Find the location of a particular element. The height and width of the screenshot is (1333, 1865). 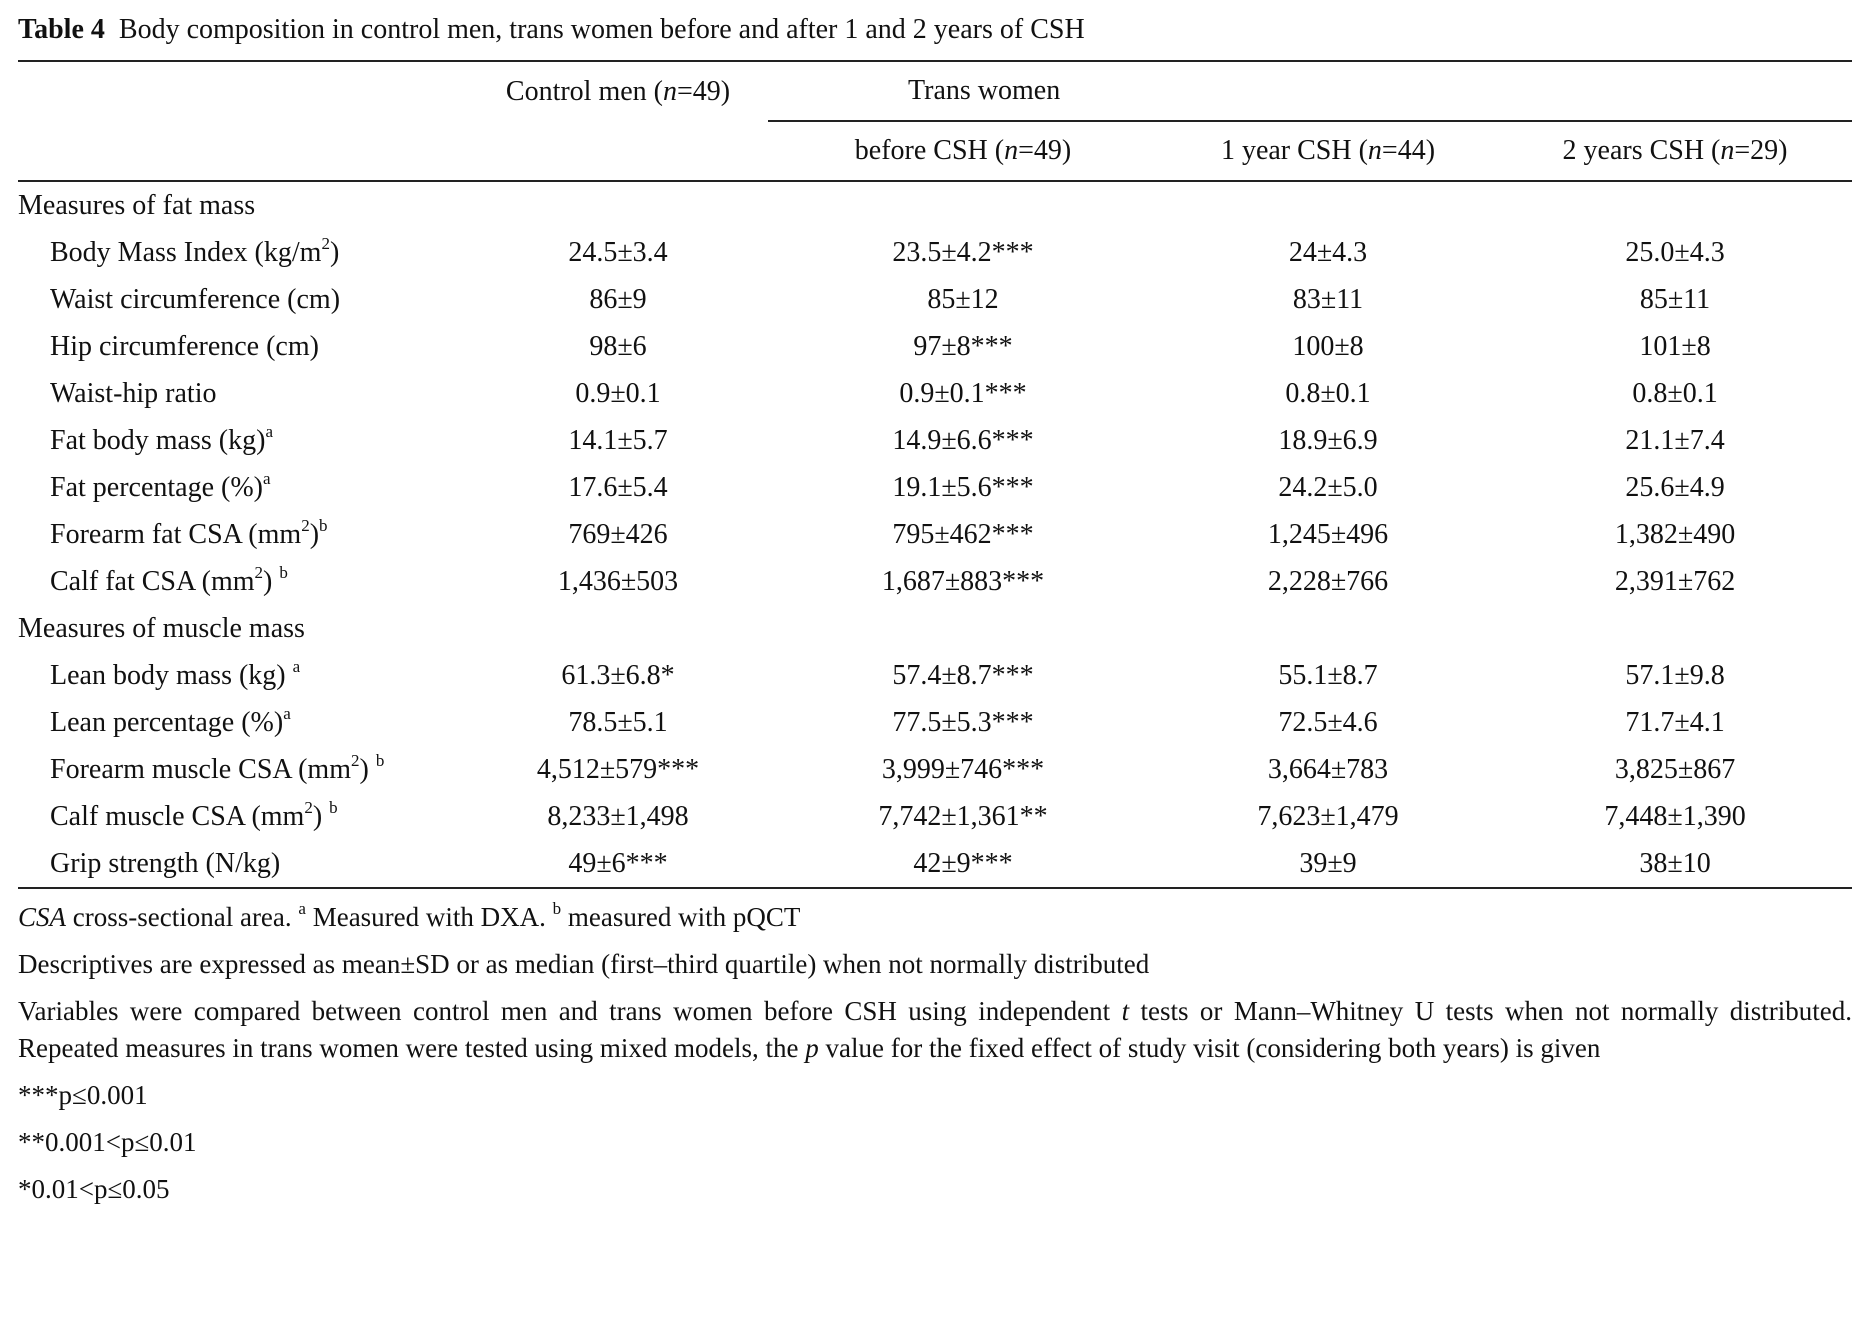

data-cell: 100±8 is located at coordinates (1328, 346).